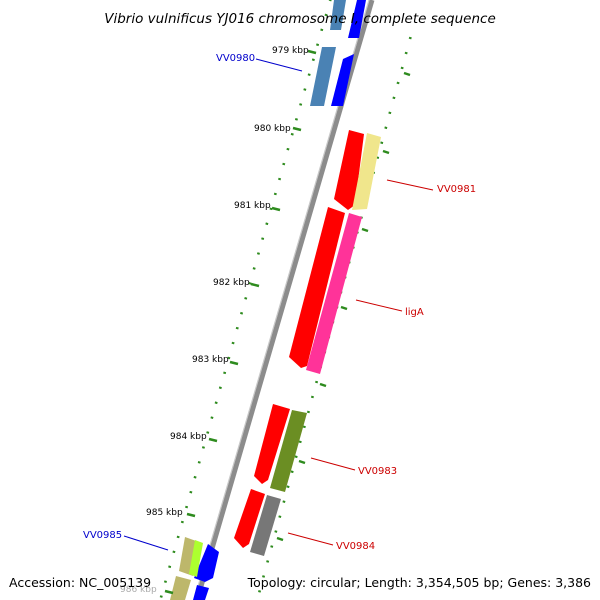  Describe the element at coordinates (414, 312) in the screenshot. I see `gene-label-liga: ligA` at that location.